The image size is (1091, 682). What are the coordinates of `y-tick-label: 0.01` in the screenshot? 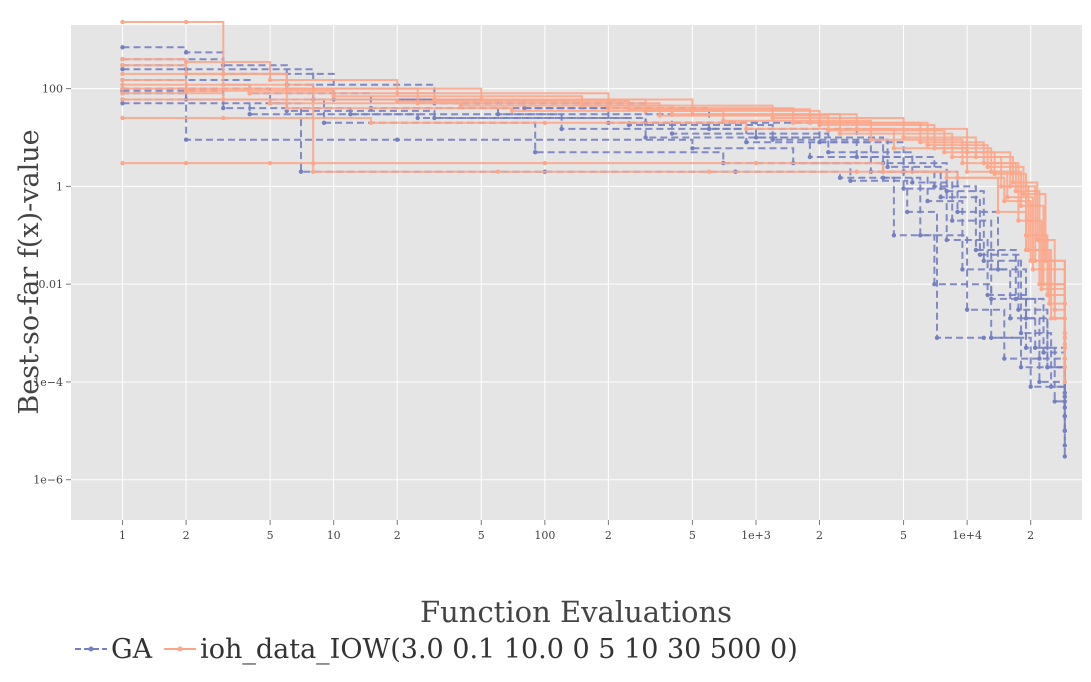 It's located at (51, 284).